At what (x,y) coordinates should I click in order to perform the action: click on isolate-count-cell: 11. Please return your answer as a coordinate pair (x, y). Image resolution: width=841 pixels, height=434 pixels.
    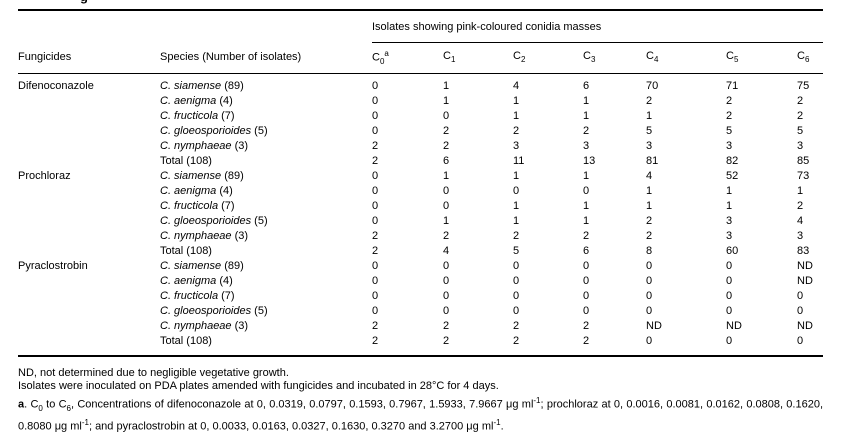
    Looking at the image, I should click on (519, 160).